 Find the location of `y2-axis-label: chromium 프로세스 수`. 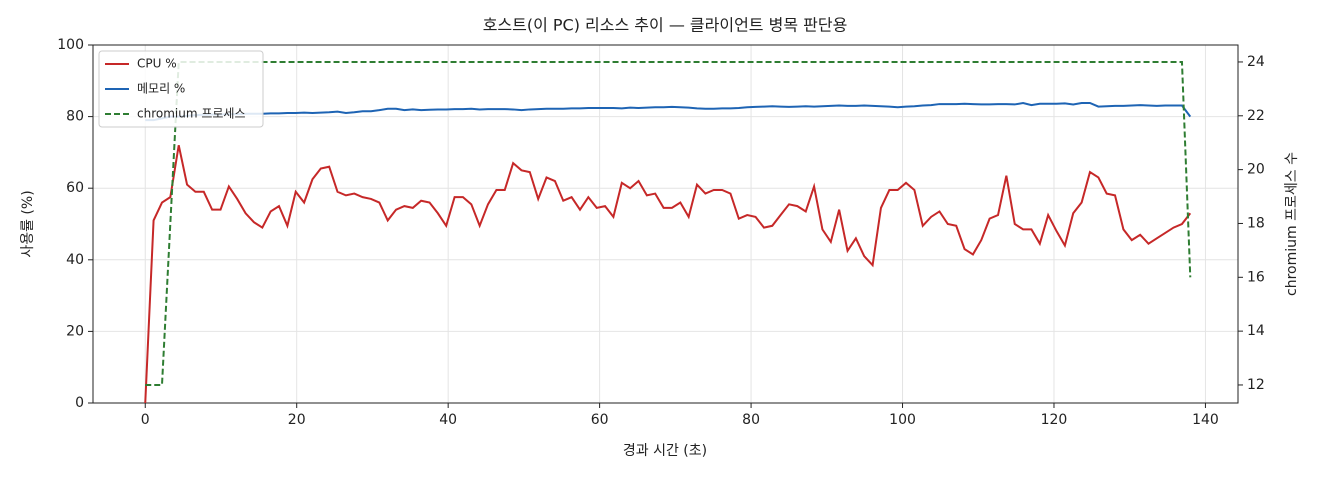

y2-axis-label: chromium 프로세스 수 is located at coordinates (1292, 224).